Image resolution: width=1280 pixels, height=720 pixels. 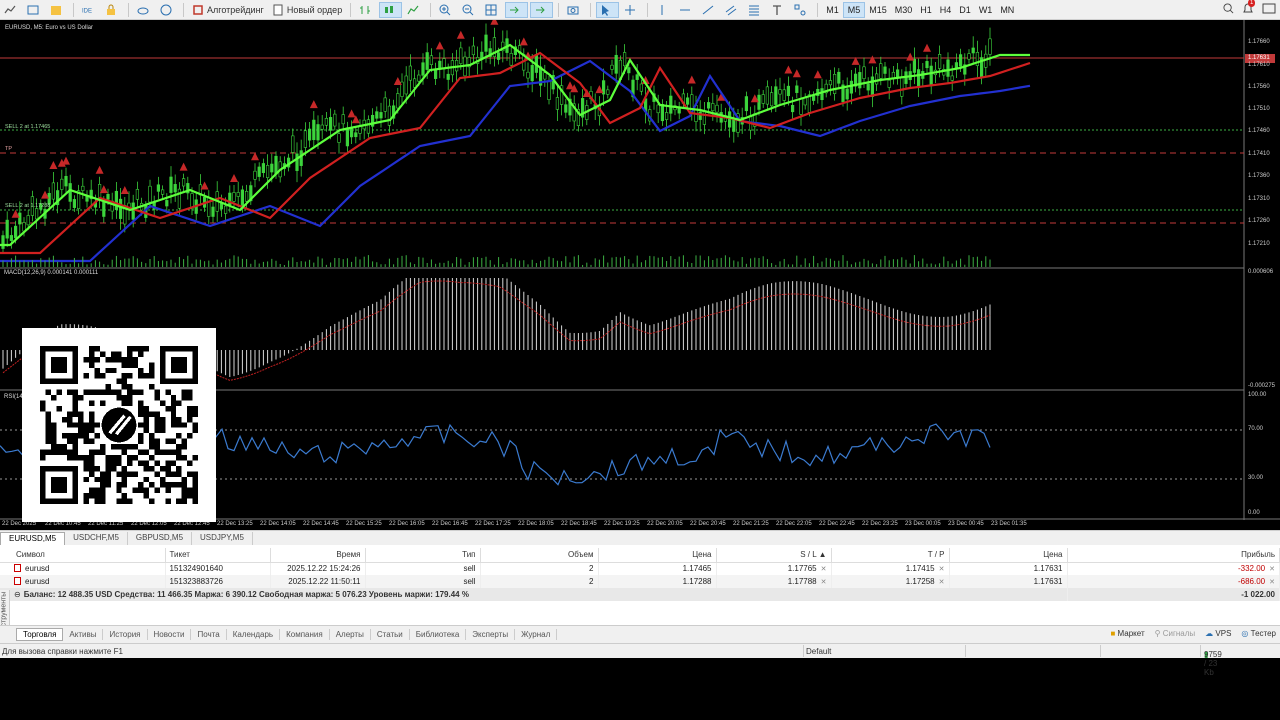 What do you see at coordinates (536, 634) in the screenshot?
I see `tab-journal: Журнал` at bounding box center [536, 634].